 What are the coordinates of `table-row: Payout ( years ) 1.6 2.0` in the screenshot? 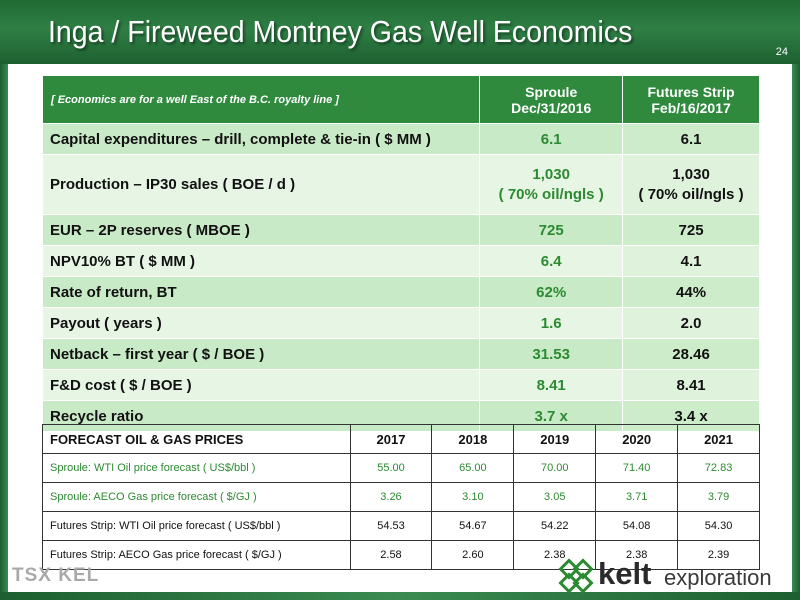 It's located at (400, 323).